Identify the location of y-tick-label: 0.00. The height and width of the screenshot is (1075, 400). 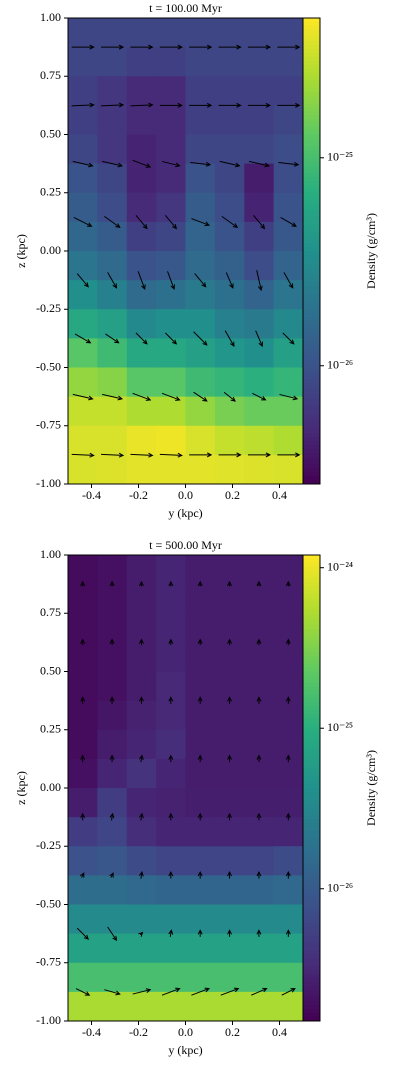
(50, 787).